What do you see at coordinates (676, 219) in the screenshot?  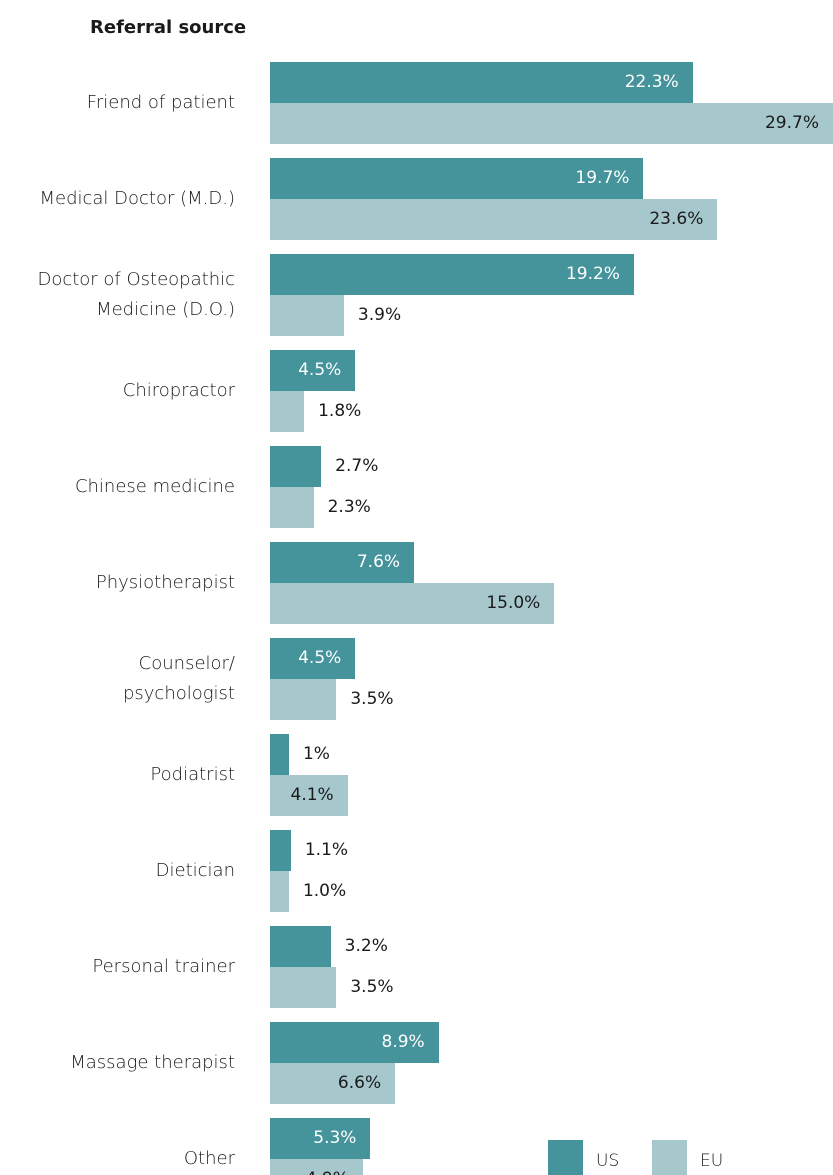 I see `value-label: 23.6%` at bounding box center [676, 219].